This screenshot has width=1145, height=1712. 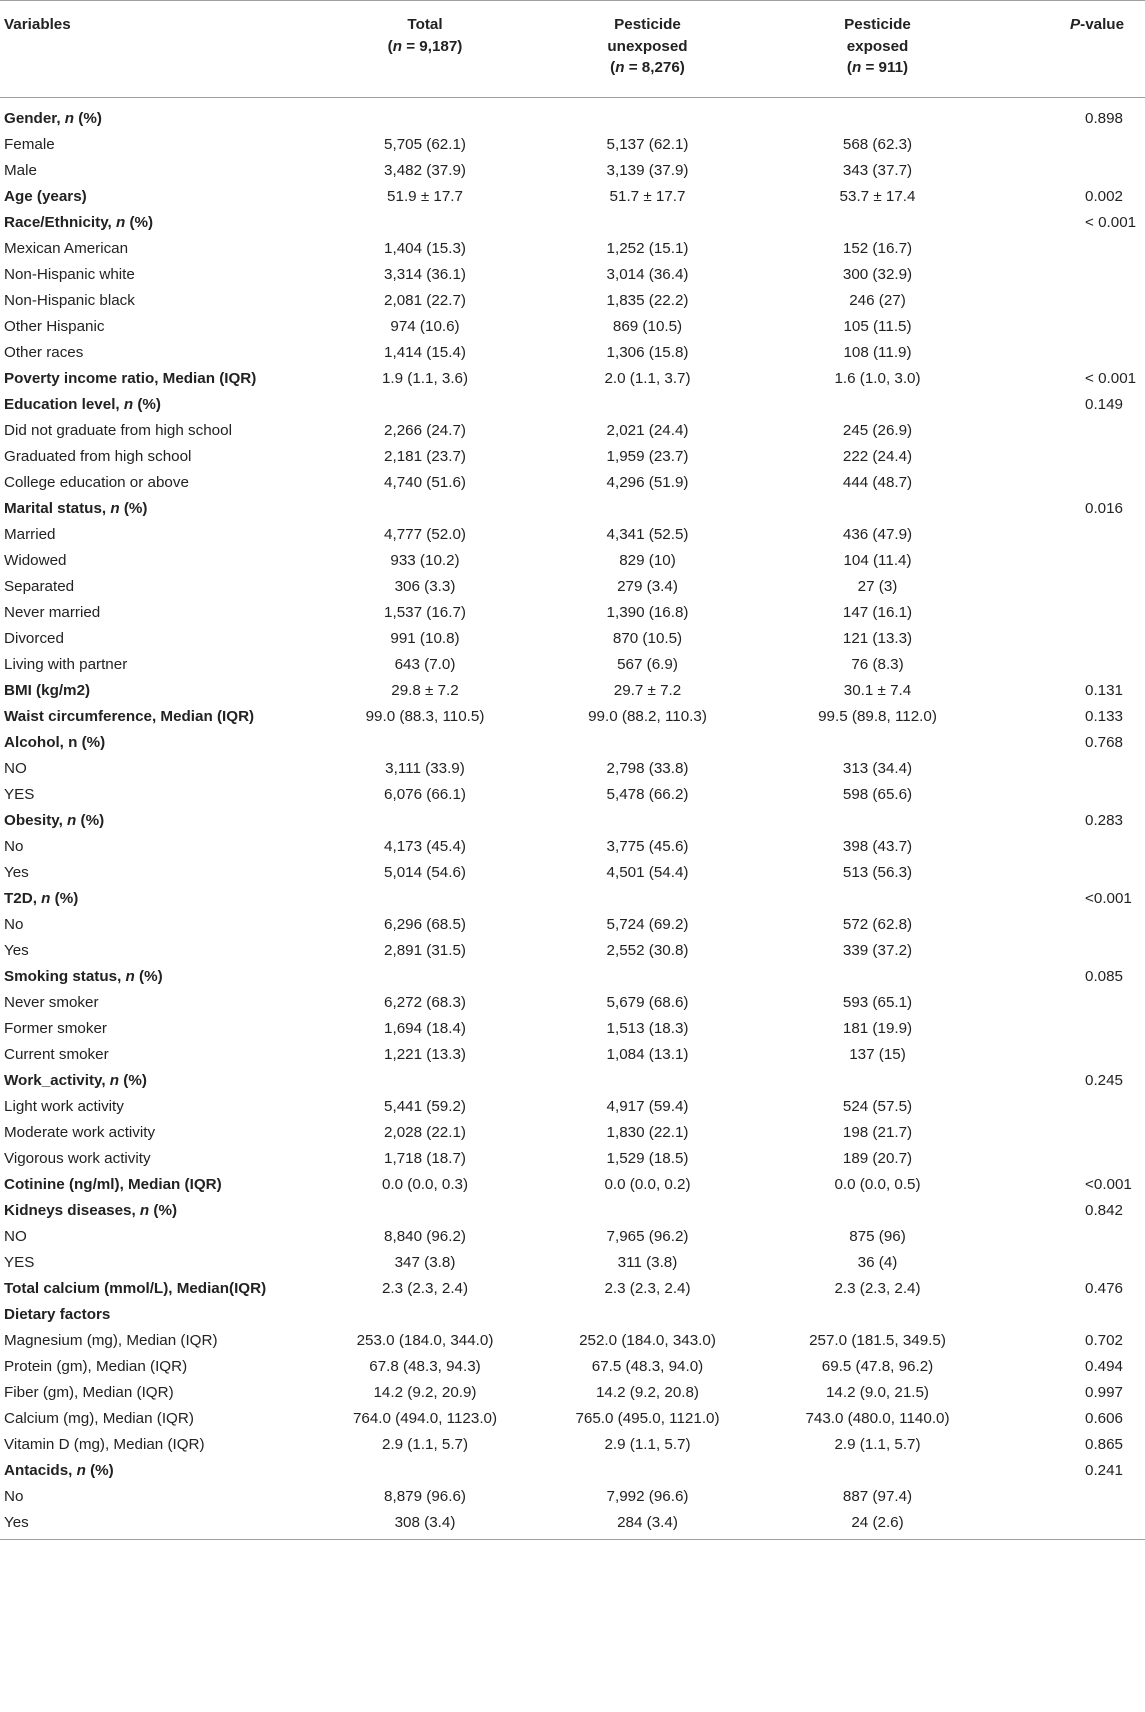 I want to click on cell-unexposed: 1,959 (23.7), so click(x=647, y=456).